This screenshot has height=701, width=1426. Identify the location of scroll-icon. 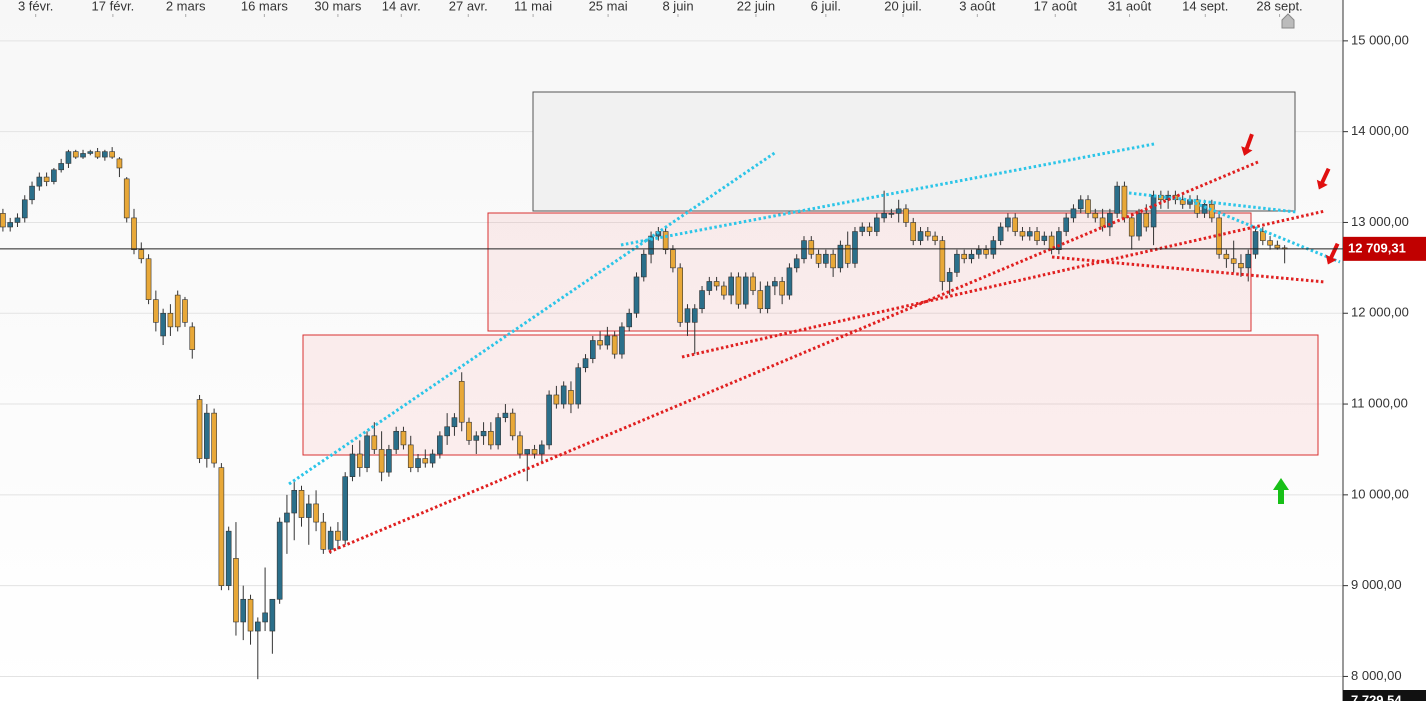
(1288, 21).